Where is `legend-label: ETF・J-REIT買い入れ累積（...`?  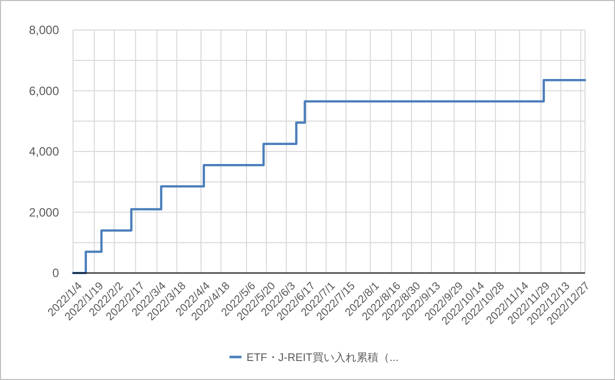
legend-label: ETF・J-REIT買い入れ累積（... is located at coordinates (322, 357).